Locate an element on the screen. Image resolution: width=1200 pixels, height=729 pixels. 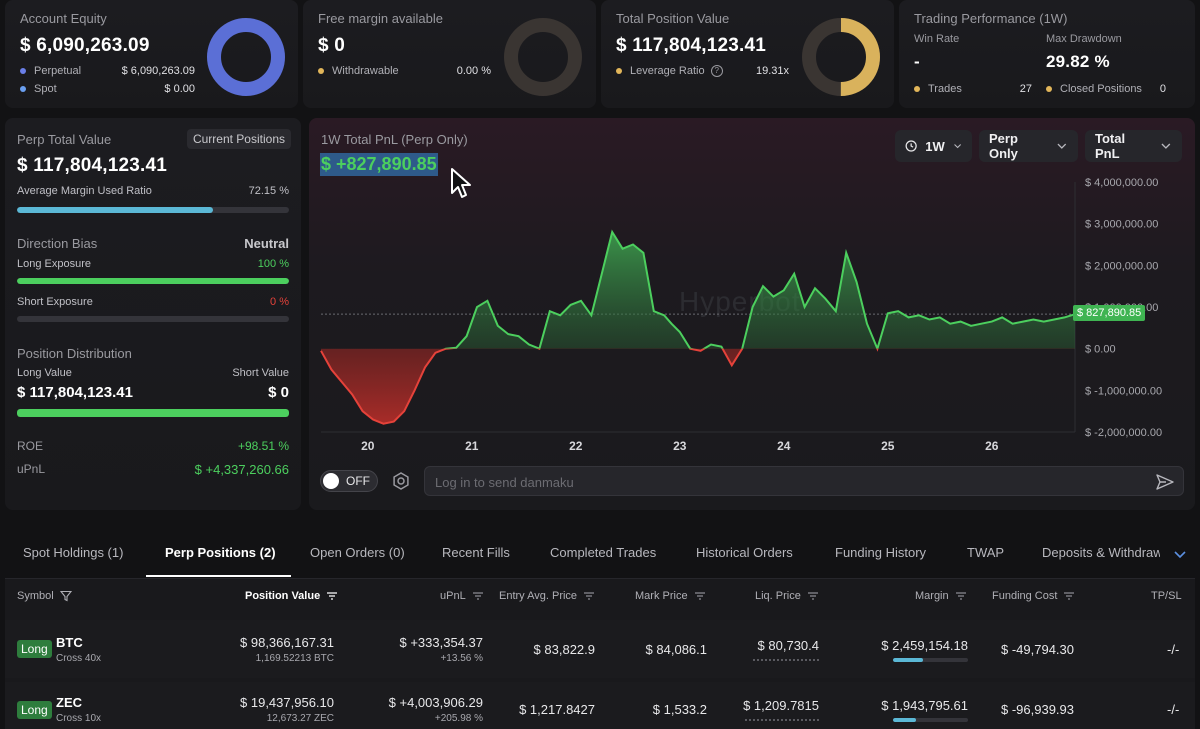
mark-price: $ 84,086.1 is located at coordinates (676, 649).